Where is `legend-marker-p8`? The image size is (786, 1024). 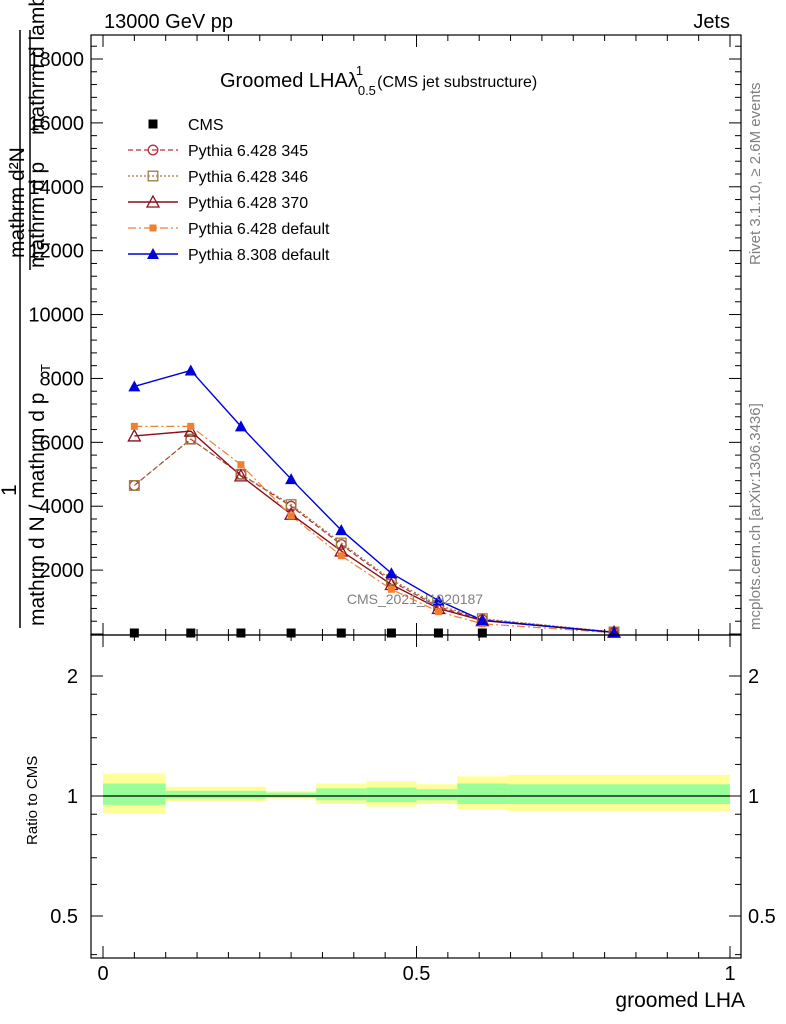 legend-marker-p8 is located at coordinates (153, 253).